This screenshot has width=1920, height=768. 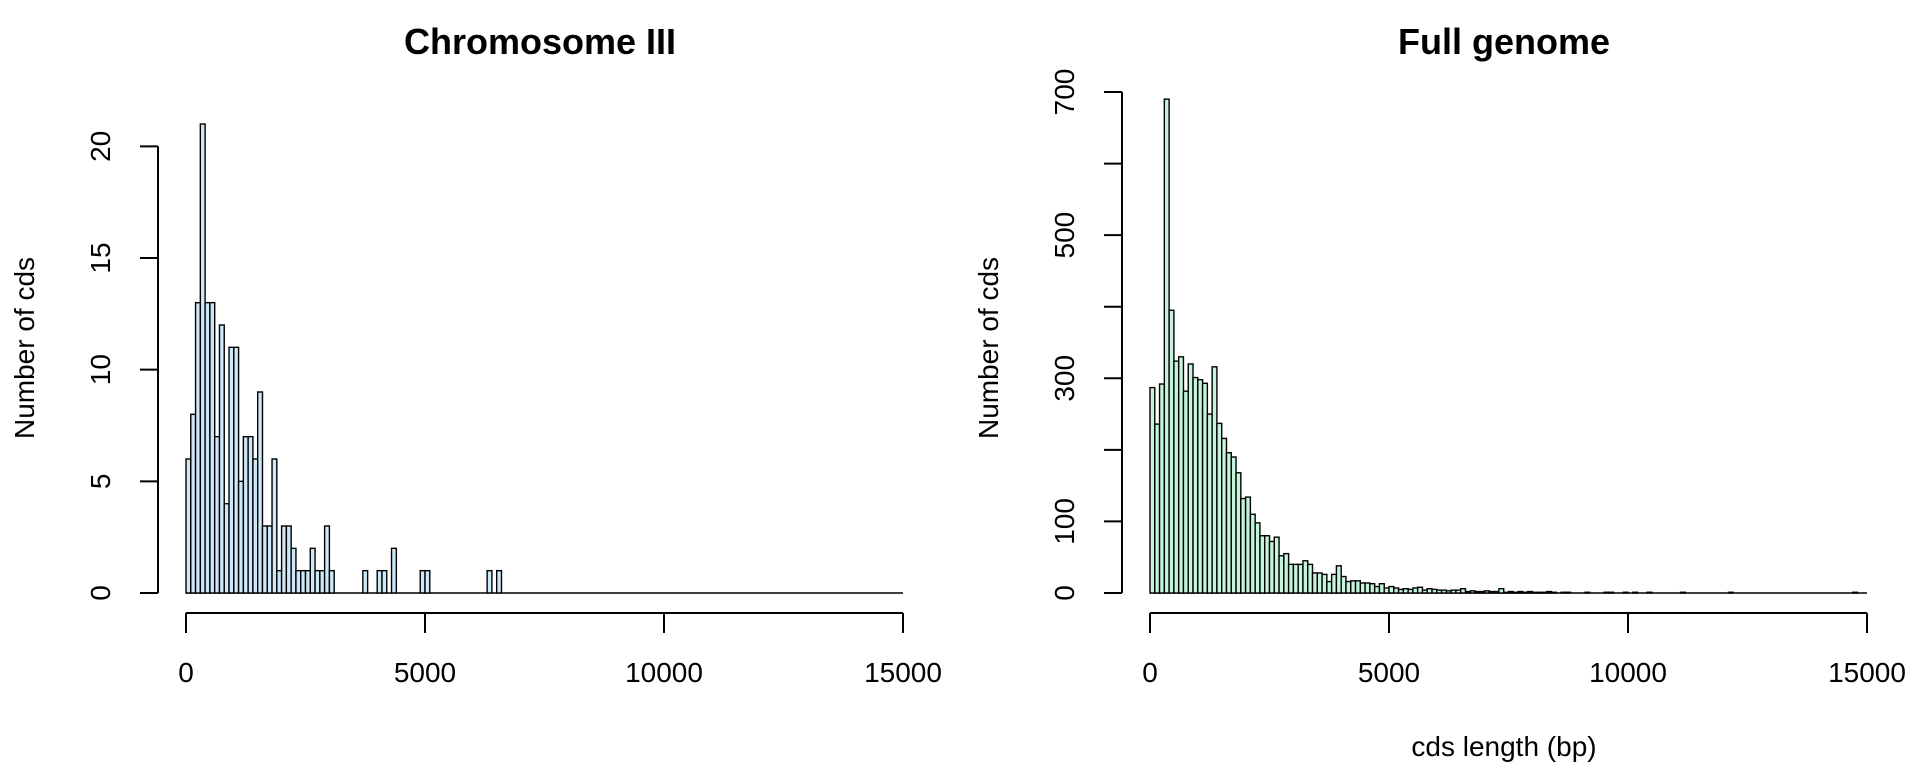 I want to click on y-tick-label: 15, so click(x=100, y=257).